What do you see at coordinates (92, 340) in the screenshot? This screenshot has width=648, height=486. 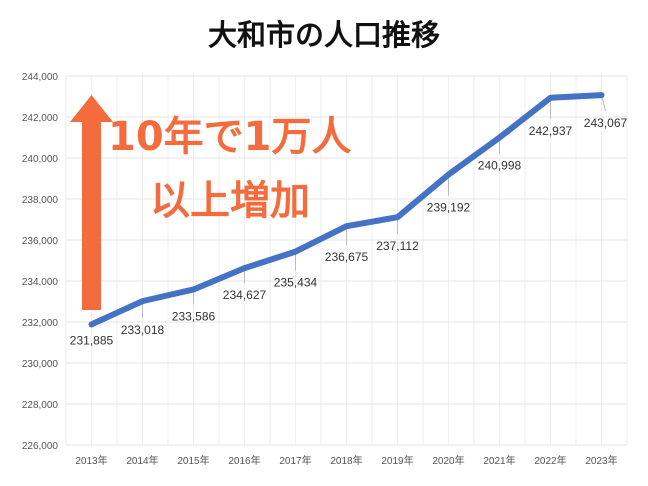 I see `data-label: 231,885` at bounding box center [92, 340].